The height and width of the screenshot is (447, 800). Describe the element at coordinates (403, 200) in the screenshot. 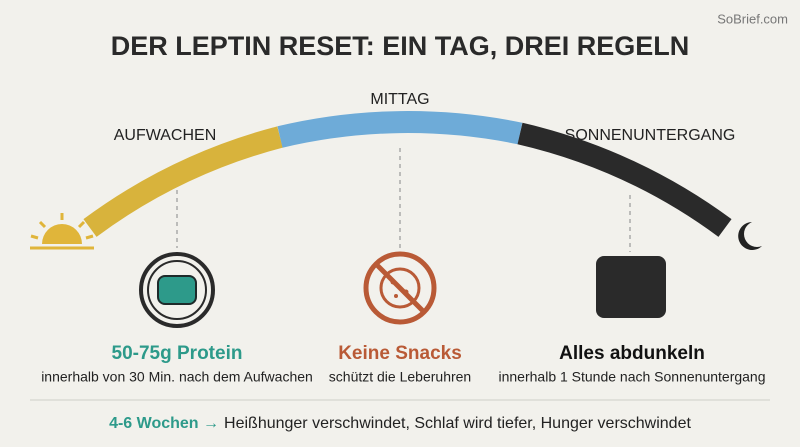

I see `connectors` at that location.